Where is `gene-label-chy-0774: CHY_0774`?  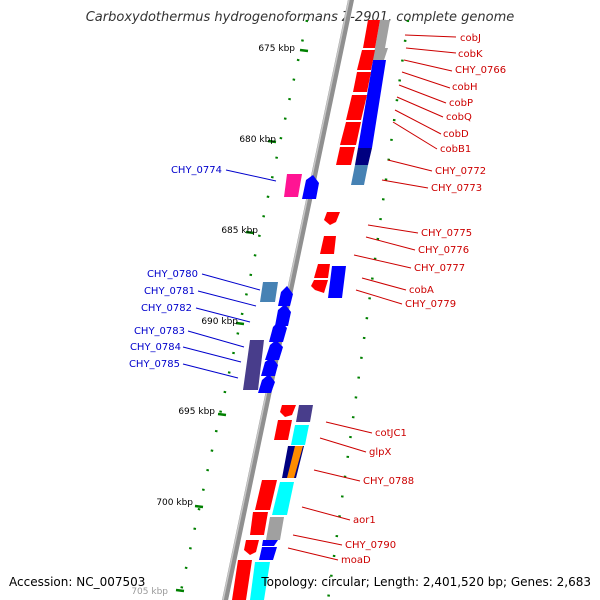
gene-label-chy-0774: CHY_0774 is located at coordinates (196, 170).